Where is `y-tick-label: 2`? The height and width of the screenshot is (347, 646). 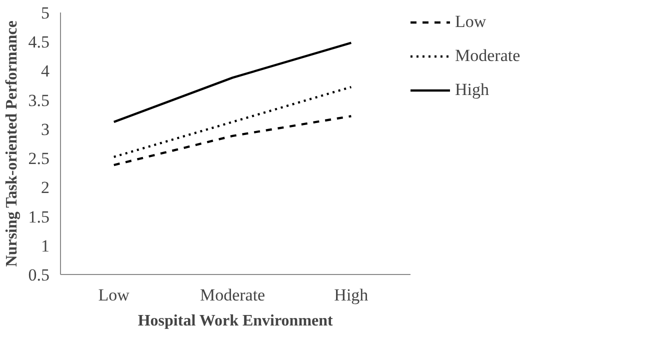 y-tick-label: 2 is located at coordinates (45, 188).